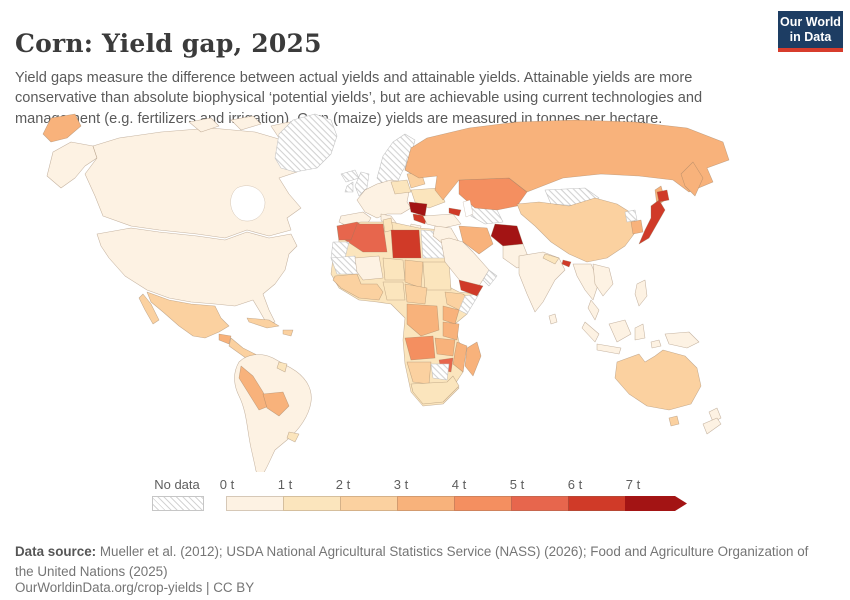 The width and height of the screenshot is (850, 600). What do you see at coordinates (248, 203) in the screenshot?
I see `hudson-bay` at bounding box center [248, 203].